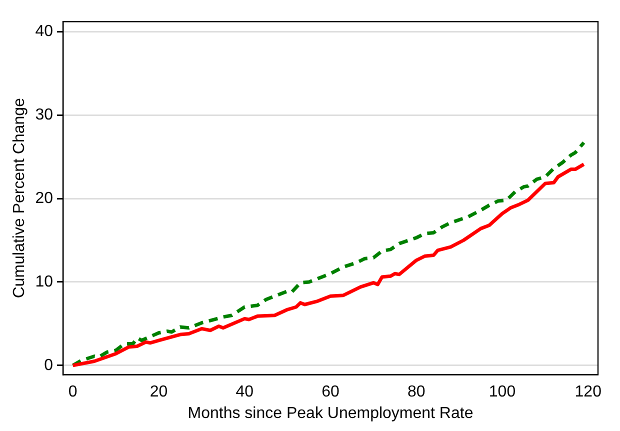  I want to click on x-tick-label: 80, so click(416, 392).